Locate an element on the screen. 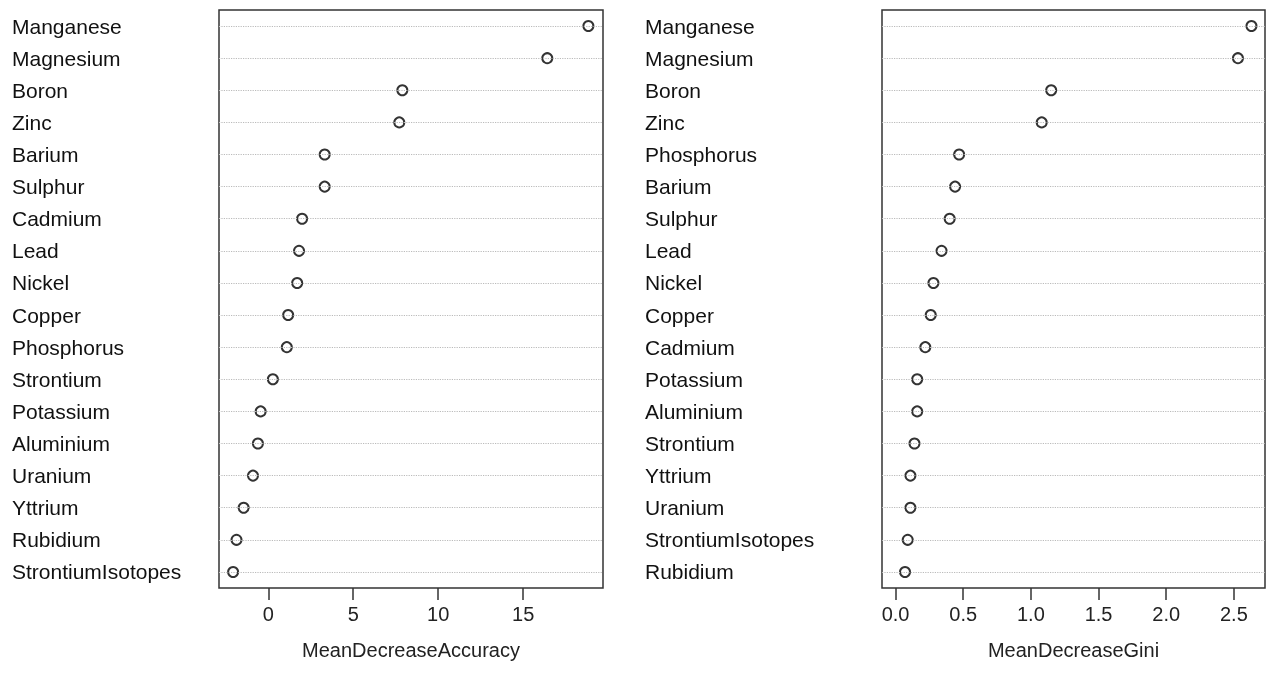  x-axis-title: MeanDecreaseAccuracy is located at coordinates (411, 650).